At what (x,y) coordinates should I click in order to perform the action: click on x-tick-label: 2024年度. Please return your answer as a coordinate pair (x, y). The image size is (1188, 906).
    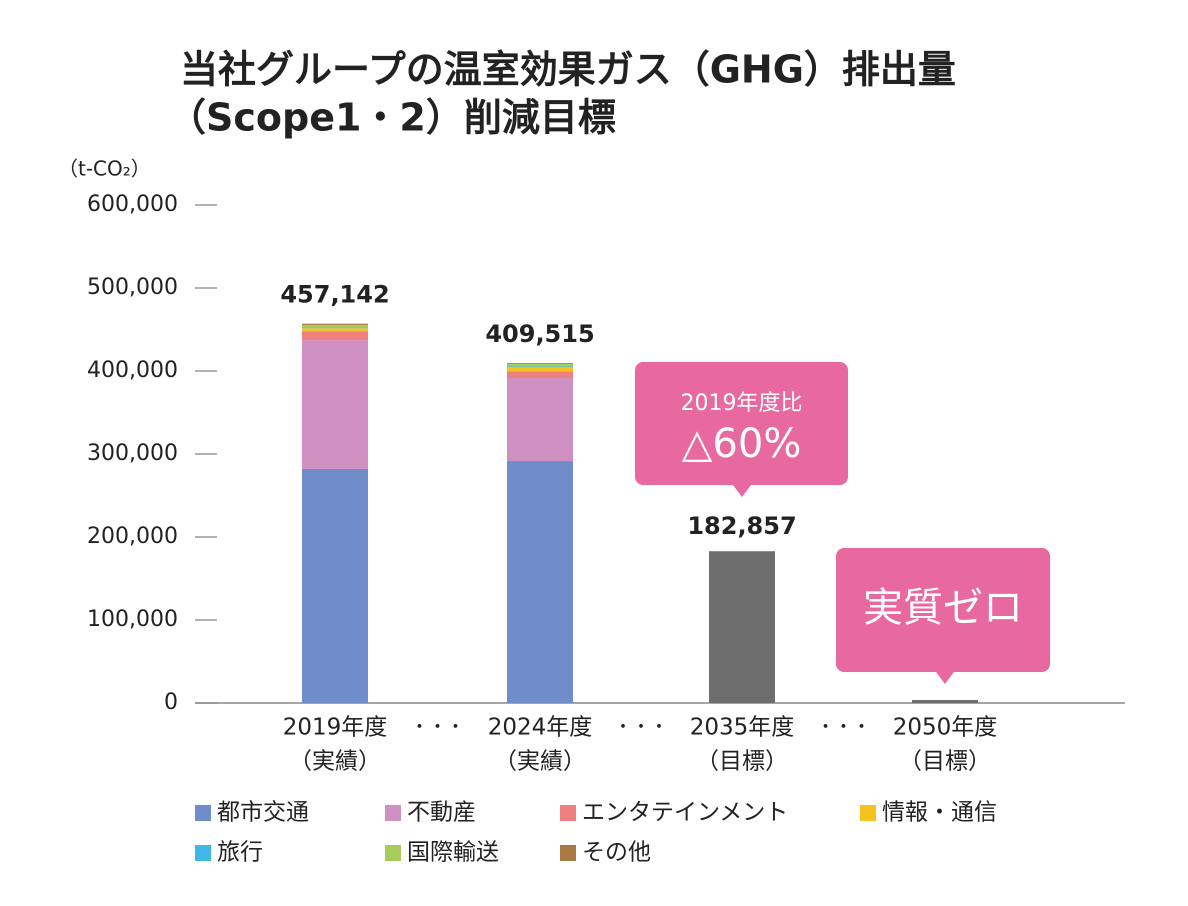
    Looking at the image, I should click on (540, 728).